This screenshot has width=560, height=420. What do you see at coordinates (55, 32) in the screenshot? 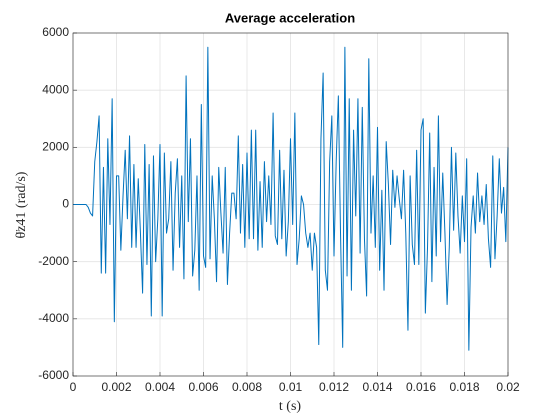
I see `y-tick-label: 6000` at bounding box center [55, 32].